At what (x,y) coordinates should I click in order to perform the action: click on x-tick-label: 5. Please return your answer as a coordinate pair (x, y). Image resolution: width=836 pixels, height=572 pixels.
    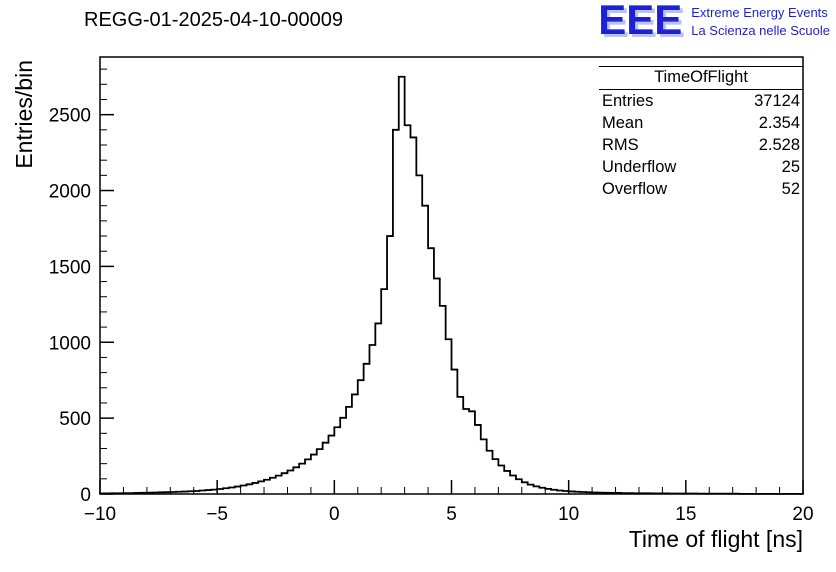
    Looking at the image, I should click on (451, 514).